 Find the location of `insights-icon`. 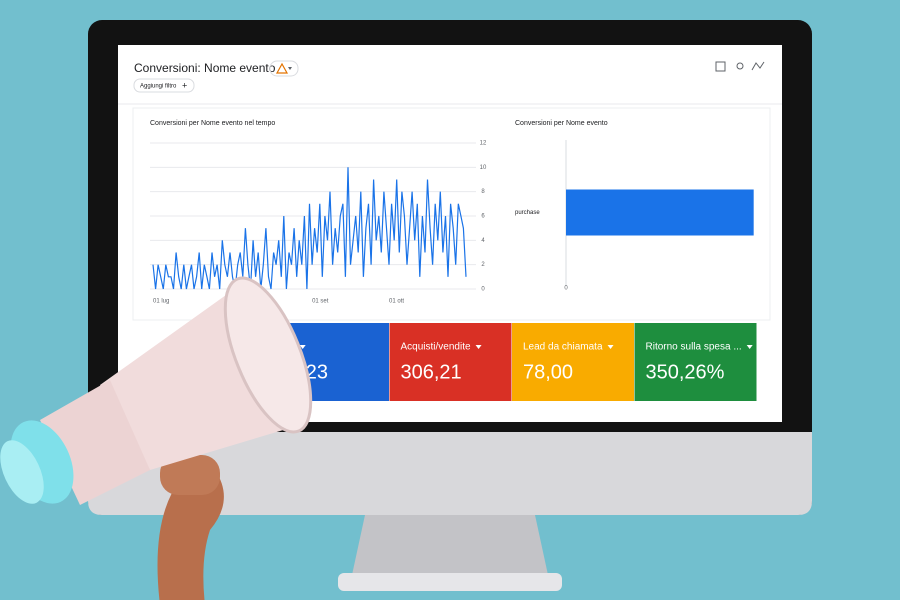

insights-icon is located at coordinates (758, 66).